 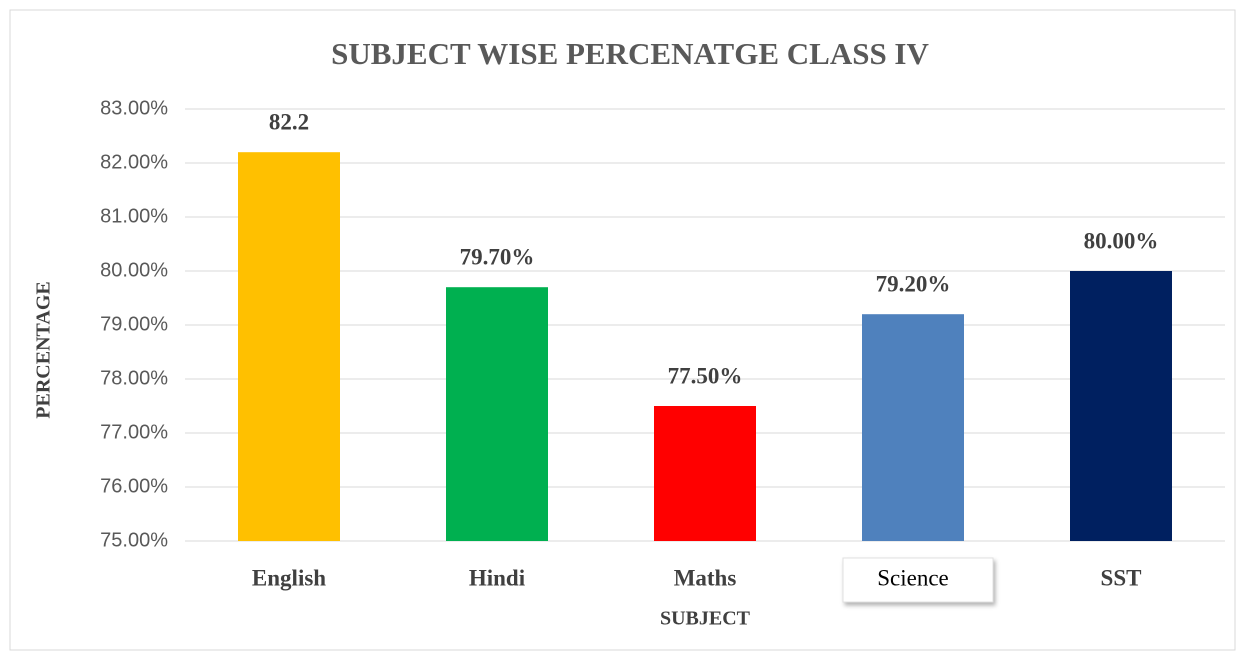 What do you see at coordinates (705, 577) in the screenshot?
I see `x-tick-label: Maths` at bounding box center [705, 577].